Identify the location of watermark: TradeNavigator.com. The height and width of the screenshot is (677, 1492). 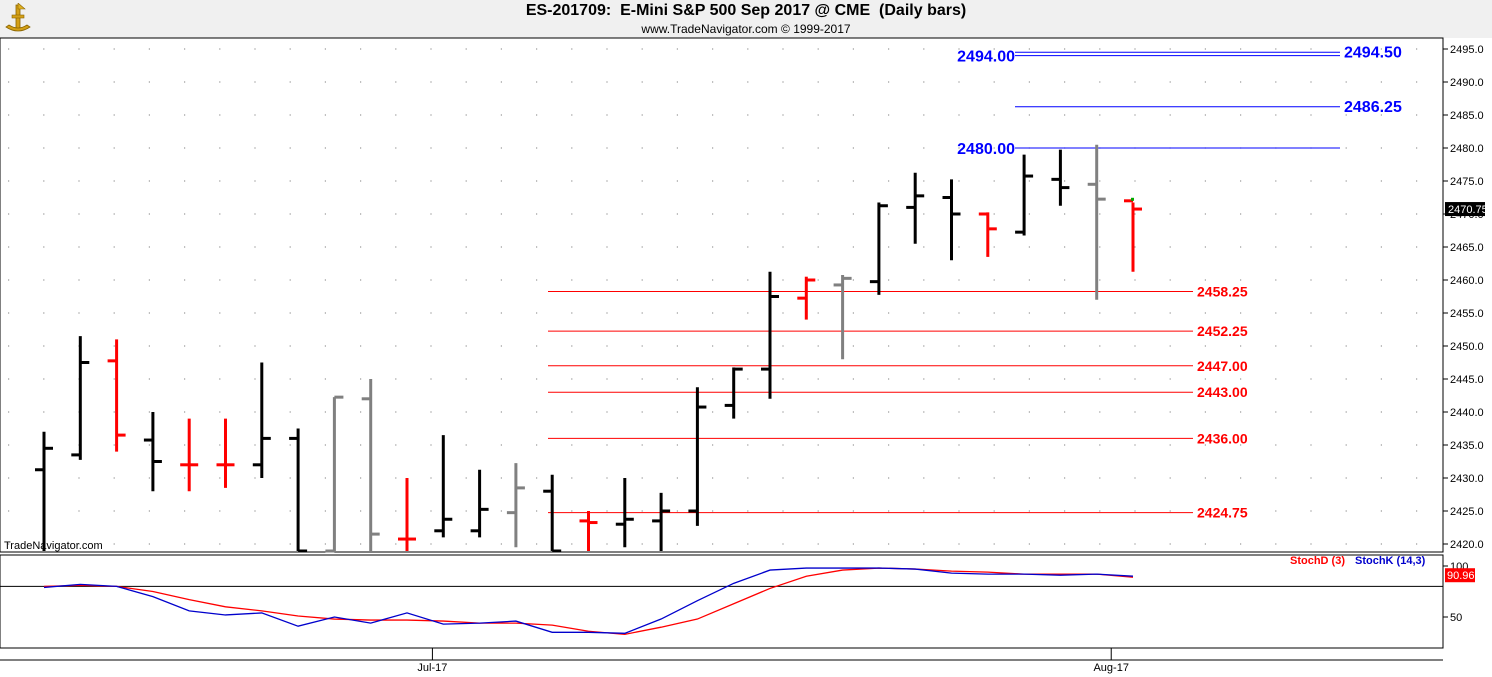
(53, 546).